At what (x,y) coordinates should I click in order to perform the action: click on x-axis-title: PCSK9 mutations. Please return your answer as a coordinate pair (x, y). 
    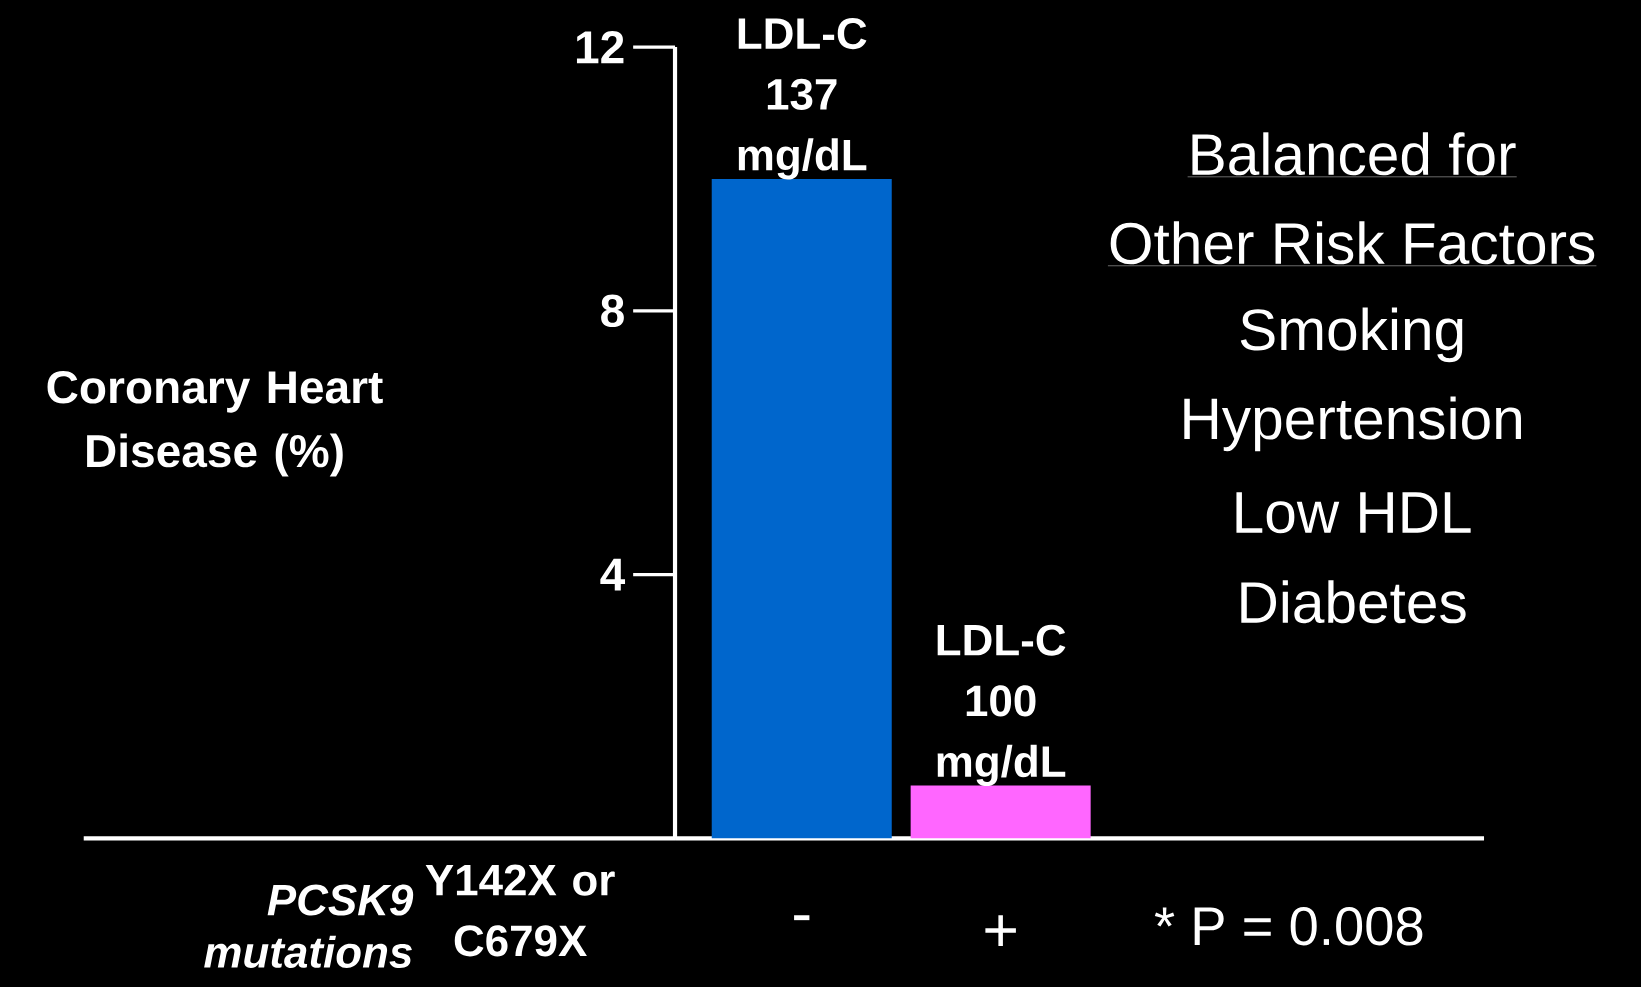
    Looking at the image, I should click on (309, 926).